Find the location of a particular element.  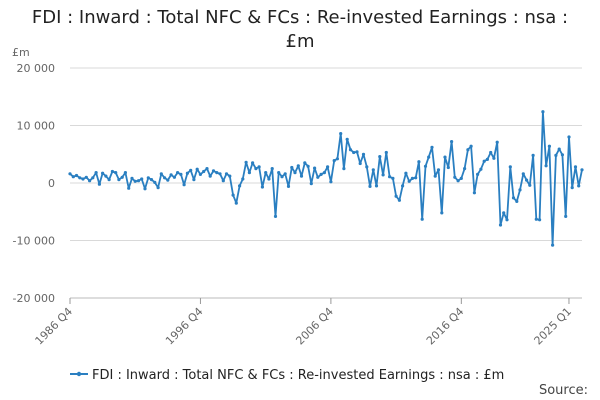

y-tick-label: -20 000 is located at coordinates (34, 298).